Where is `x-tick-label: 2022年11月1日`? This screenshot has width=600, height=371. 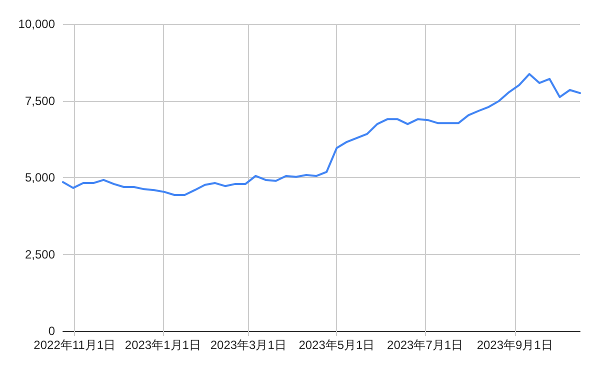
x-tick-label: 2022年11月1日 is located at coordinates (75, 345).